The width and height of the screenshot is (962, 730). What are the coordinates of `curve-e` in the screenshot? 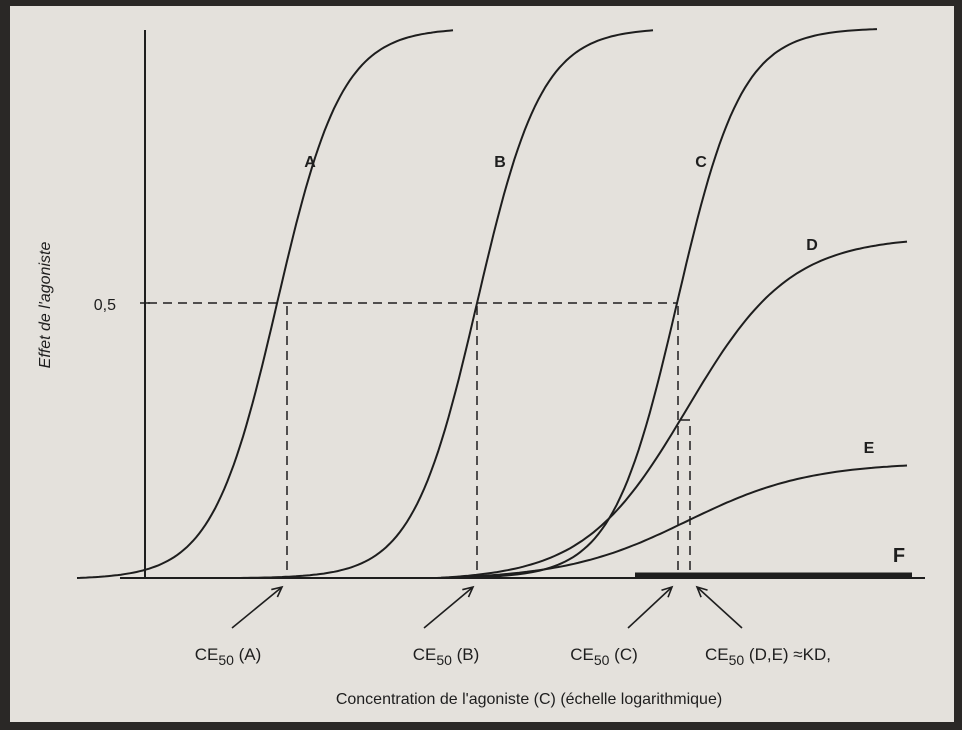 It's located at (672, 521).